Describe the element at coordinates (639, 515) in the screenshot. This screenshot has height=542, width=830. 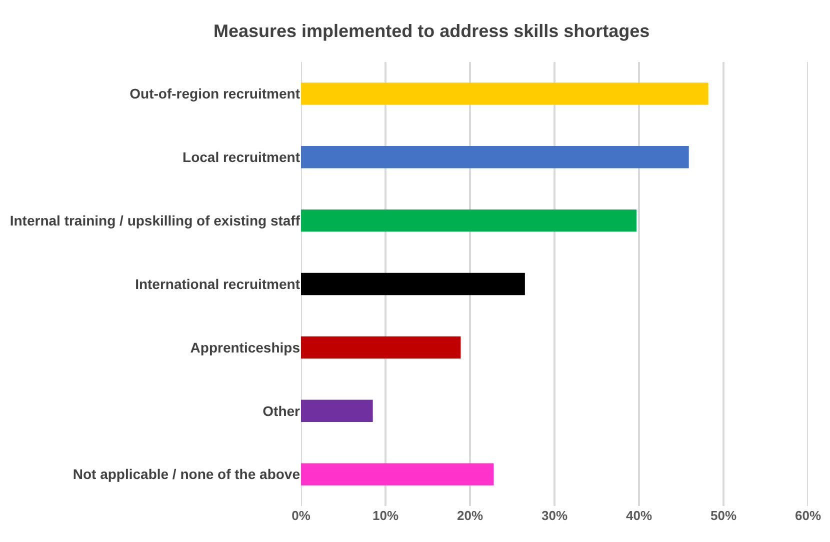
I see `x-tick-label: 40%` at that location.